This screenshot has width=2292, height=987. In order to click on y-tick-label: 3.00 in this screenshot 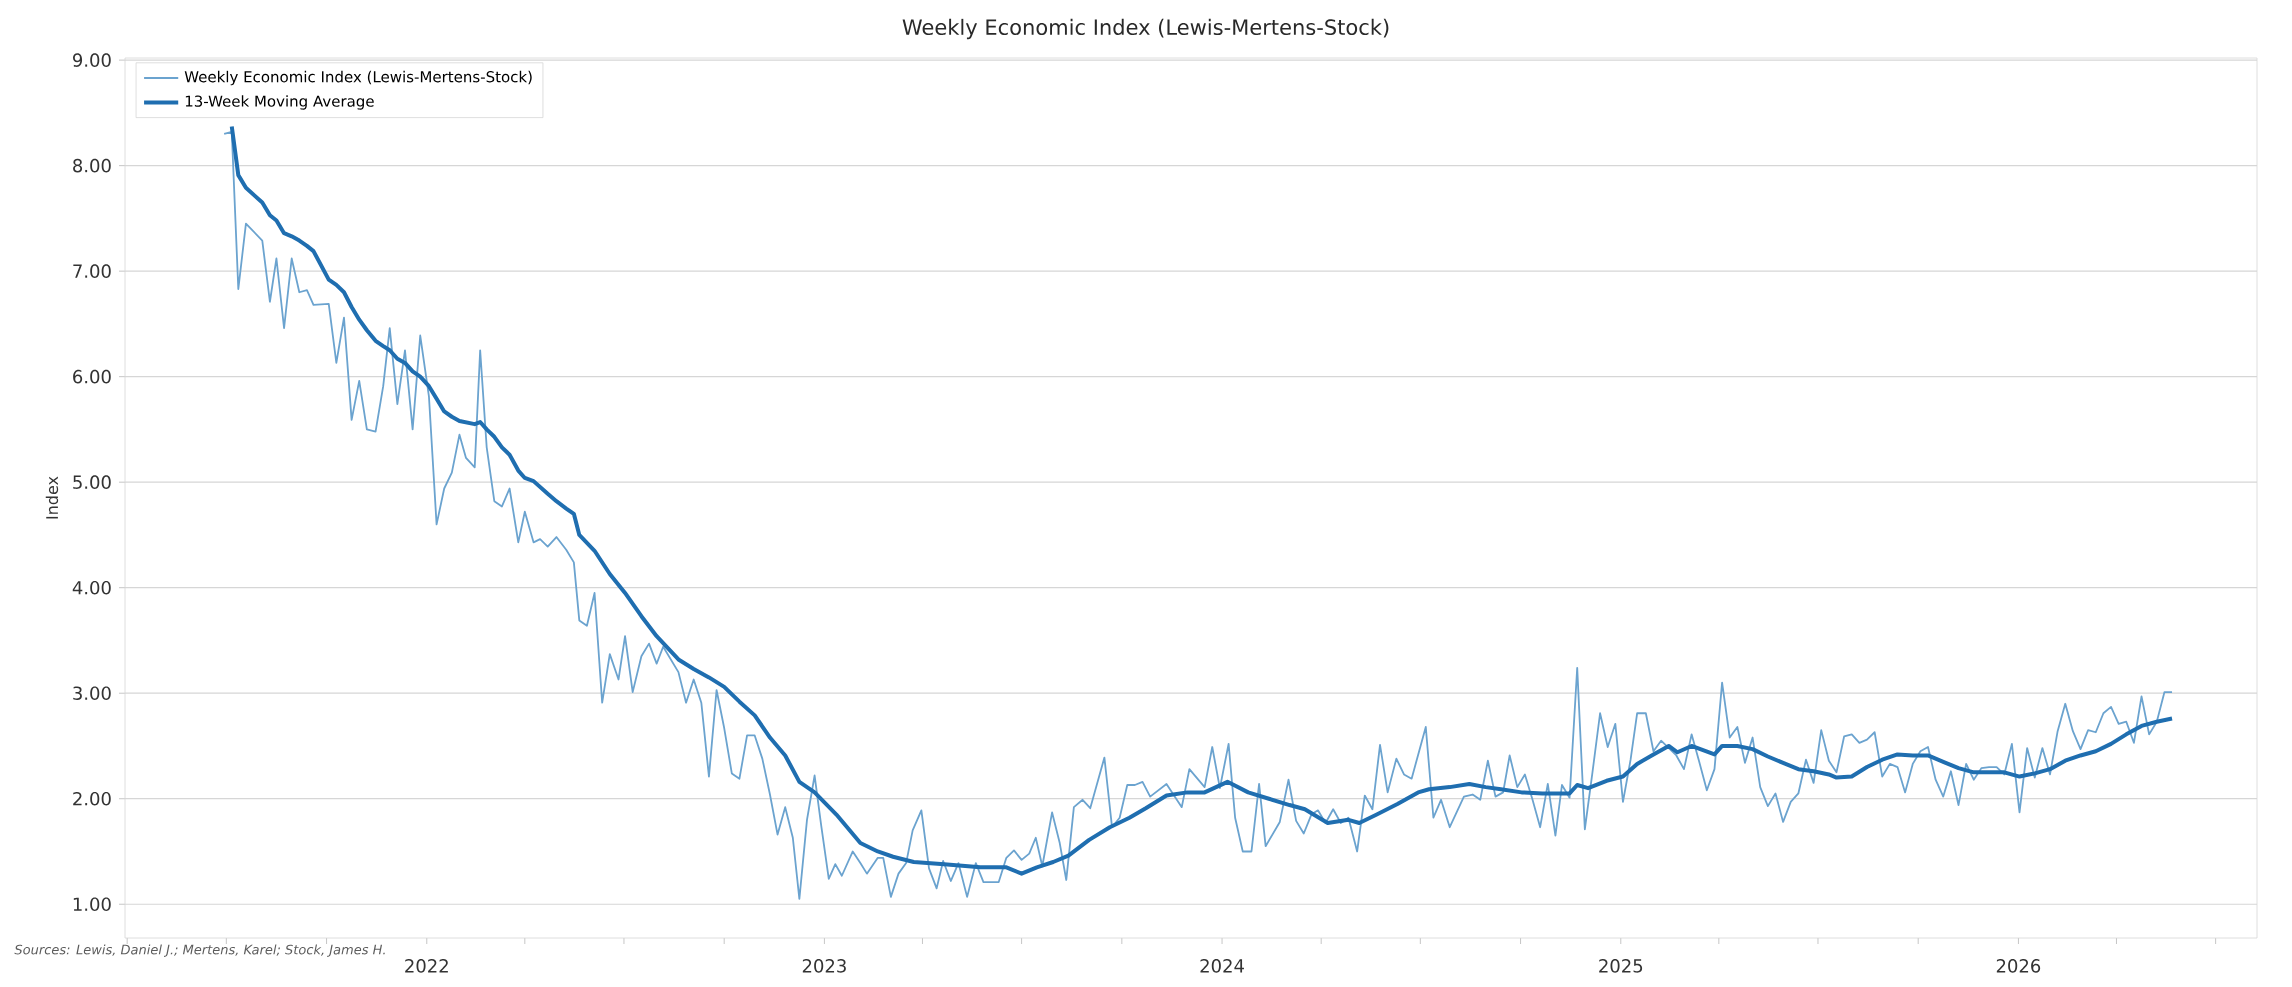, I will do `click(92, 693)`.